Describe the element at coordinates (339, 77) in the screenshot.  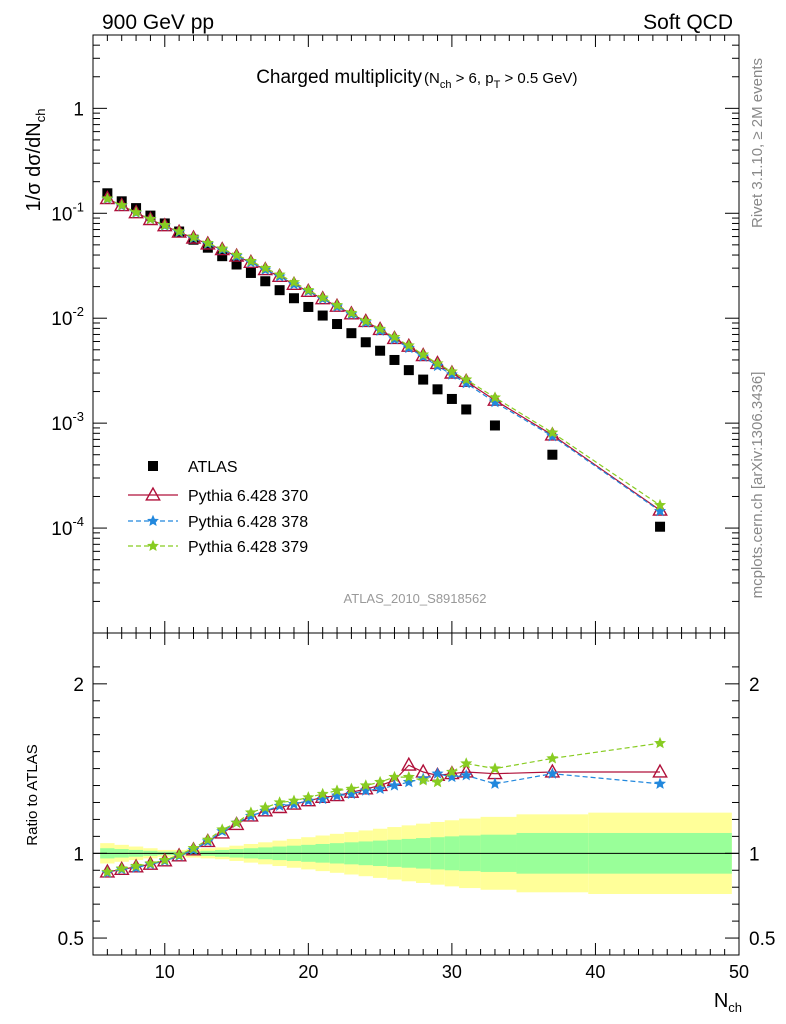
I see `chart-title-main: Charged multiplicity` at that location.